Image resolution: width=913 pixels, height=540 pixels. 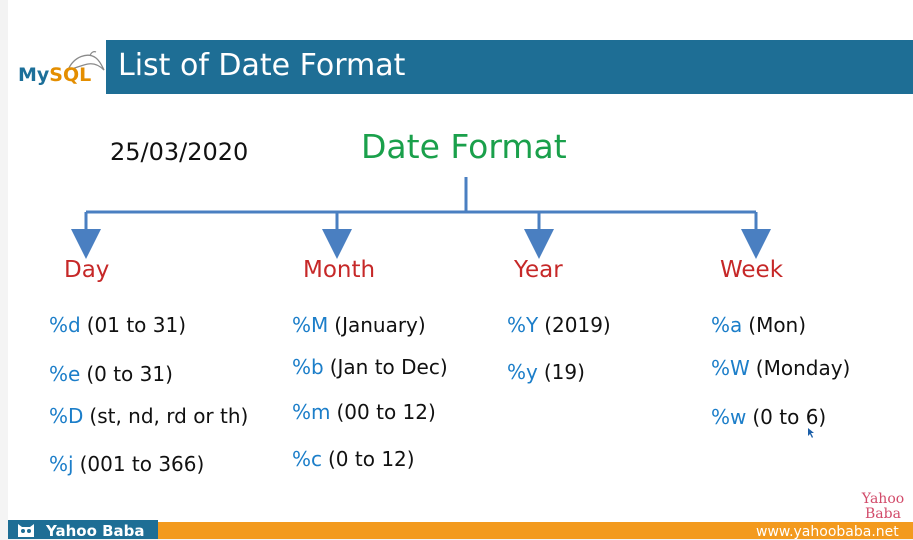 What do you see at coordinates (127, 464) in the screenshot?
I see `day-entry: %j (001 to 366)` at bounding box center [127, 464].